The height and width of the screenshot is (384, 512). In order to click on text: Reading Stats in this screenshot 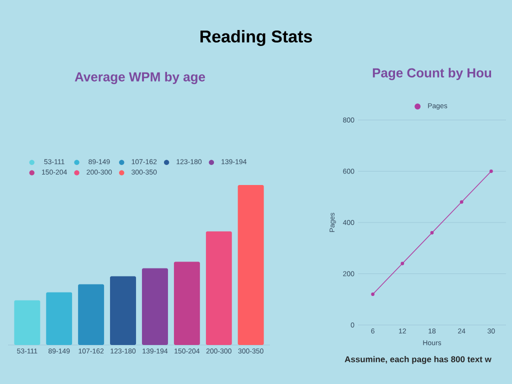, I will do `click(256, 38)`.